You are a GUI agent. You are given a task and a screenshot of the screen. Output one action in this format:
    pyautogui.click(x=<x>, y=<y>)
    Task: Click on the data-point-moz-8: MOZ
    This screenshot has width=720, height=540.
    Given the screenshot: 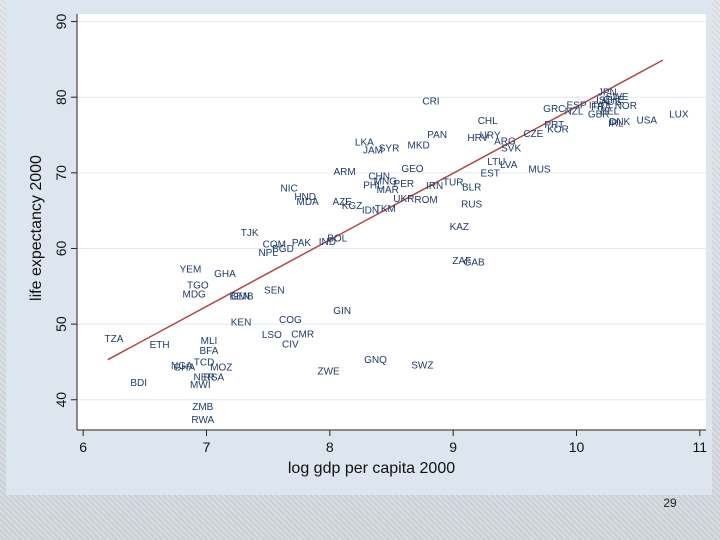 What is the action you would take?
    pyautogui.click(x=221, y=368)
    